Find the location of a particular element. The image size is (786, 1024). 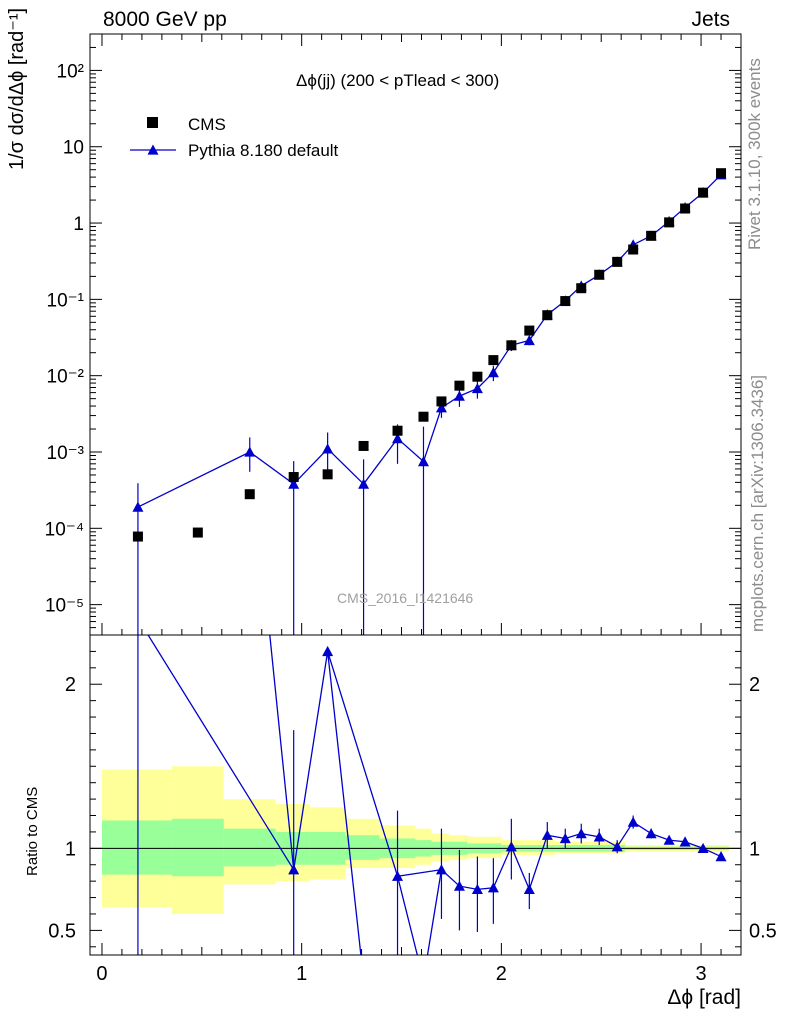

y-tick-label: 10⁻⁴ is located at coordinates (64, 529).